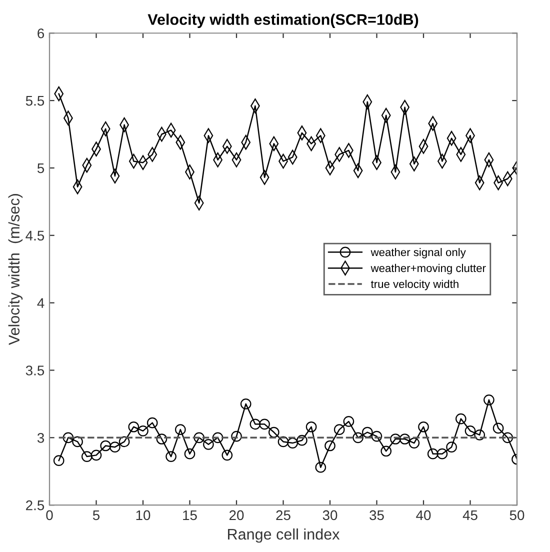  Describe the element at coordinates (470, 515) in the screenshot. I see `x-tick-label: 45` at that location.